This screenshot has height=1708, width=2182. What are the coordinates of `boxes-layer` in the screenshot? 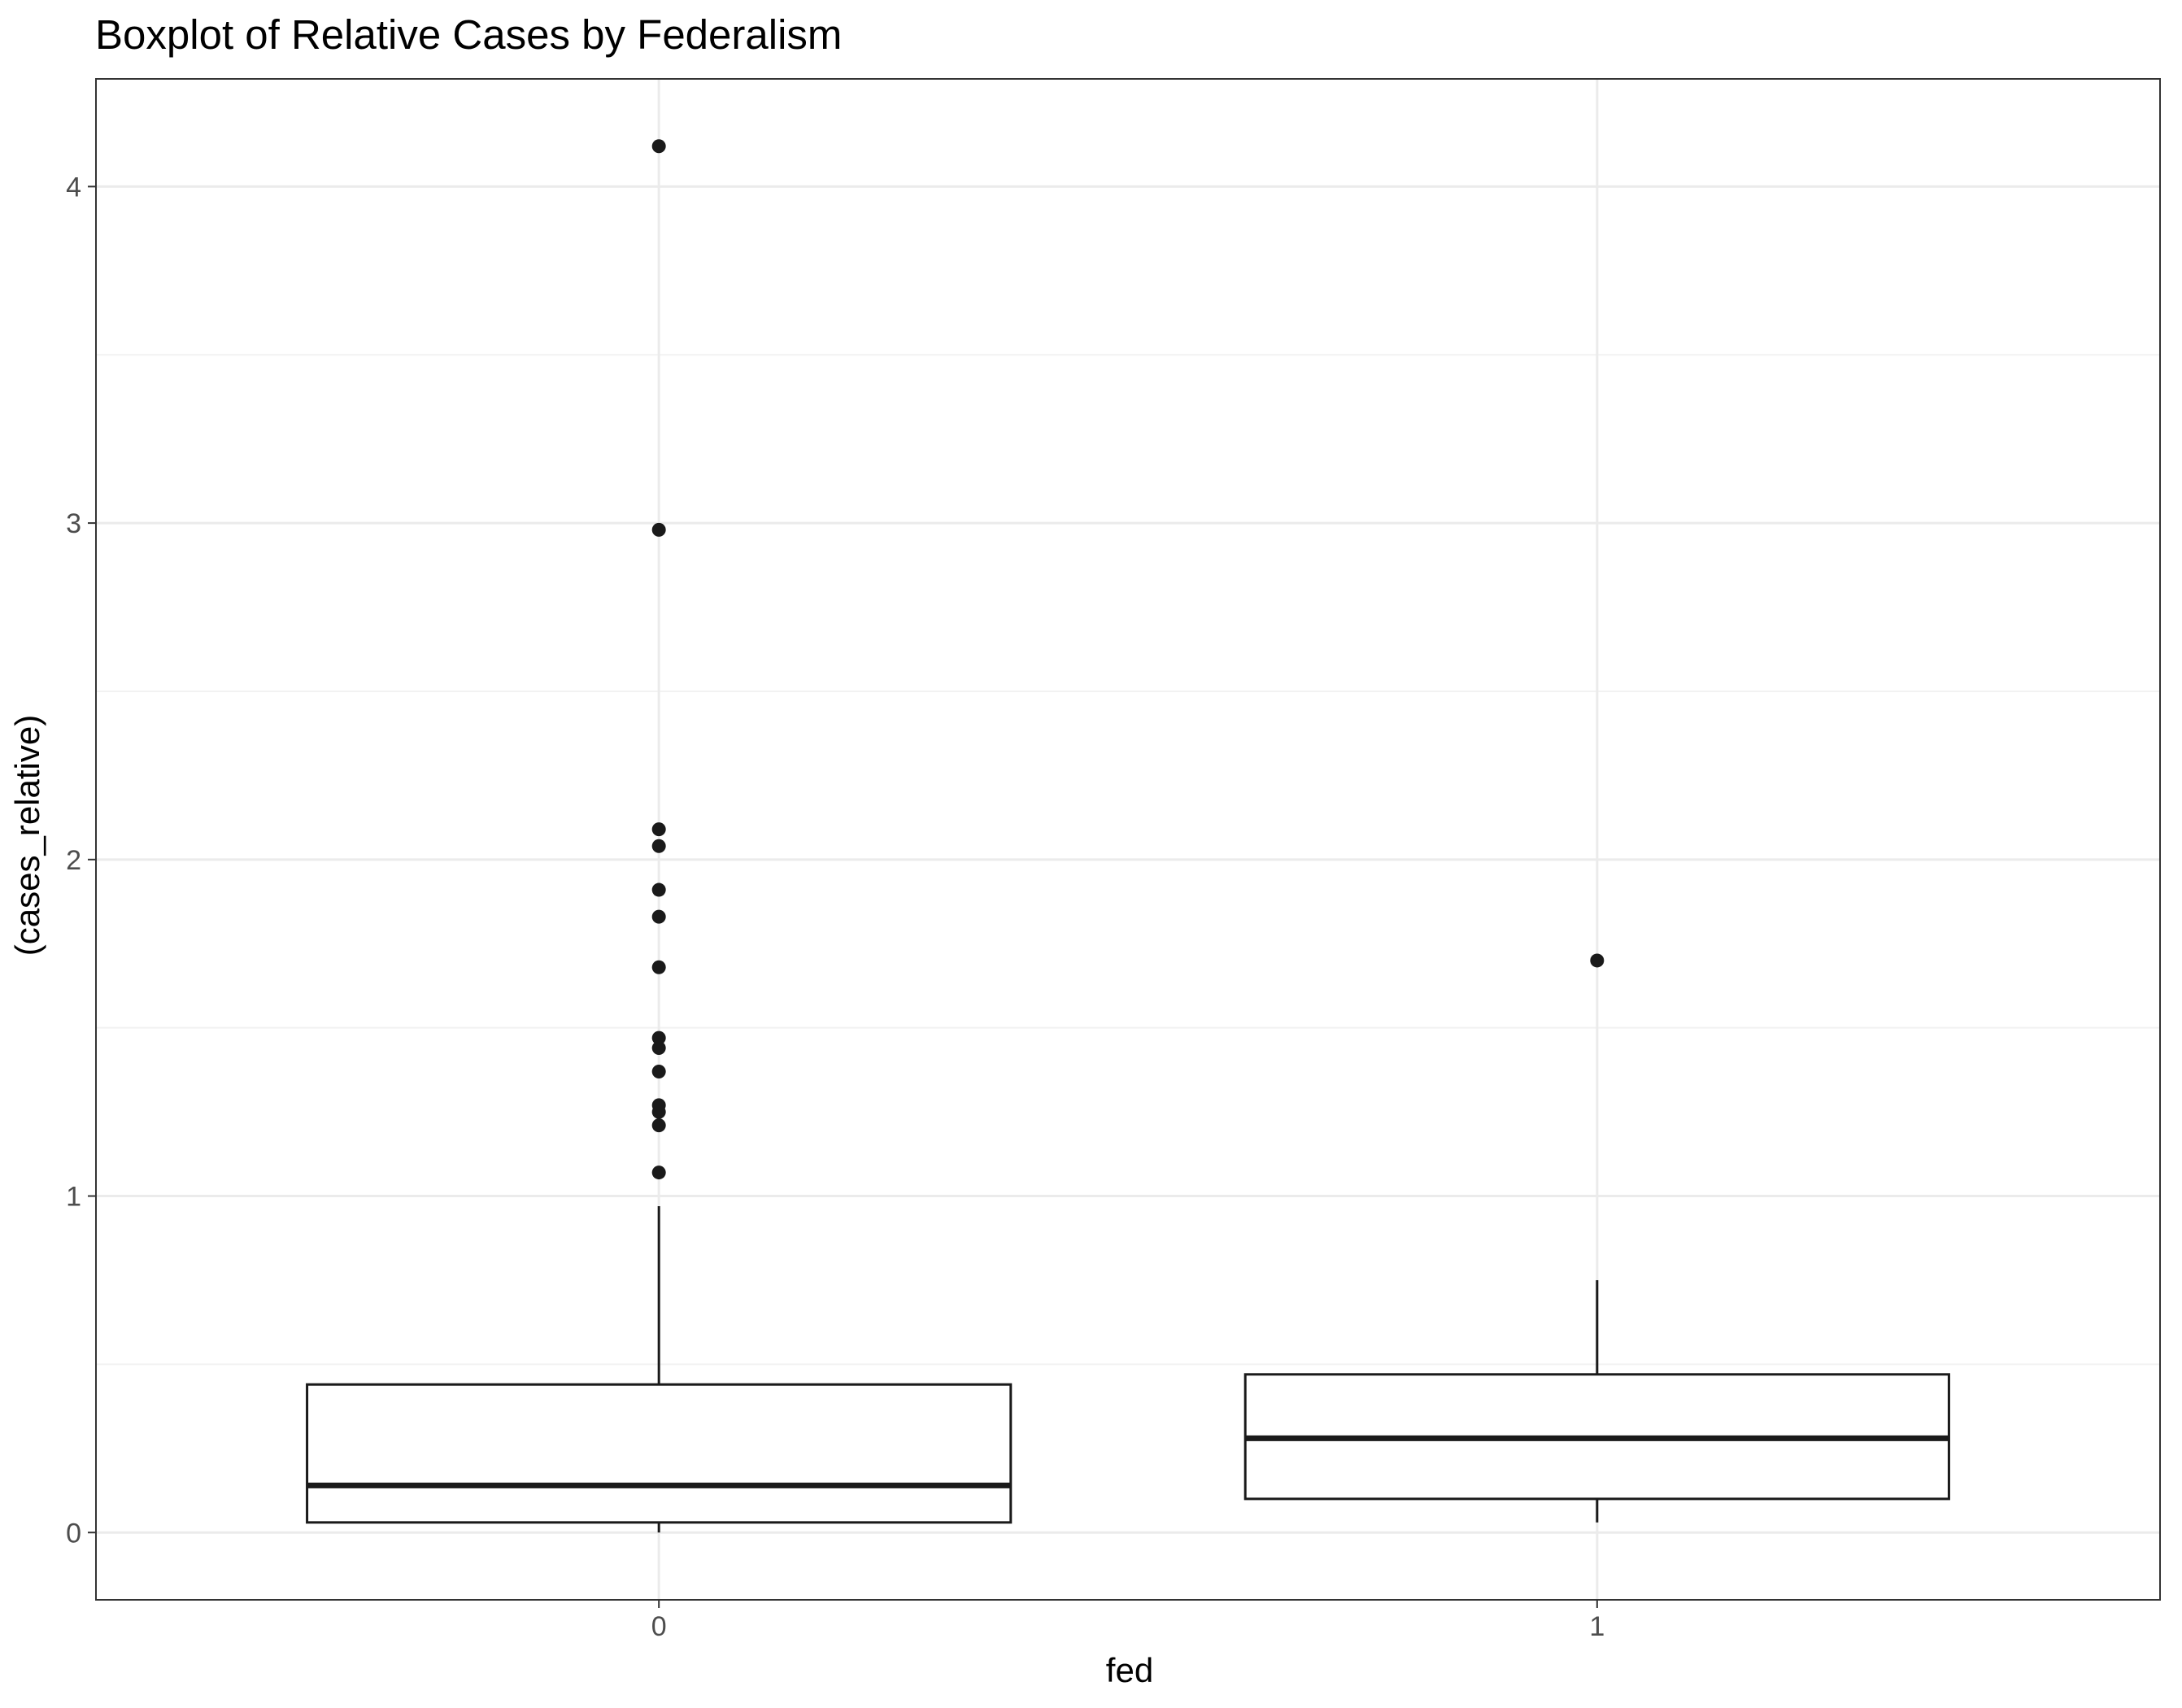 It's located at (1128, 1369).